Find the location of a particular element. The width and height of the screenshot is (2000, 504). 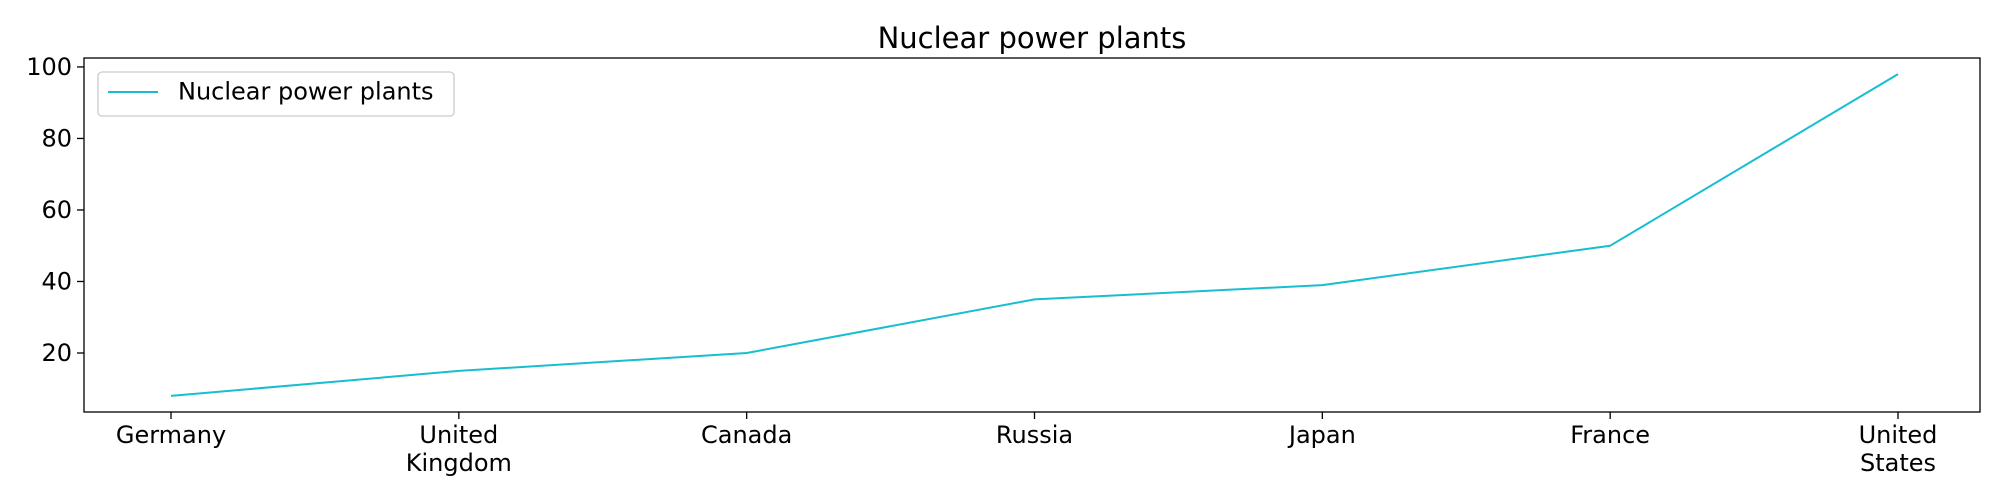

y-tick-label: 20 is located at coordinates (56, 353).